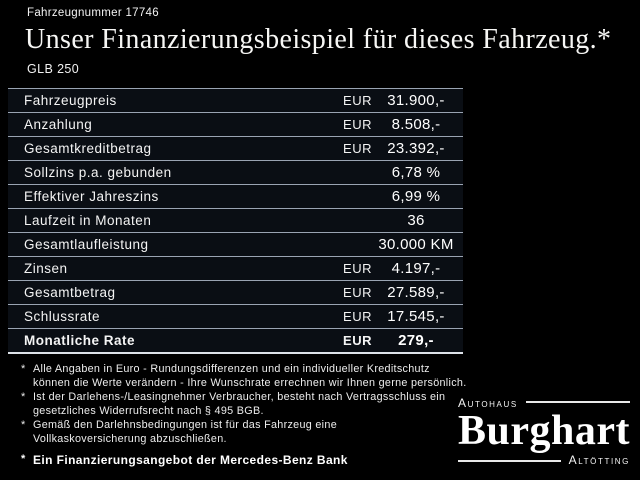 Image resolution: width=640 pixels, height=480 pixels. I want to click on row-value: 31.900,-, so click(416, 100).